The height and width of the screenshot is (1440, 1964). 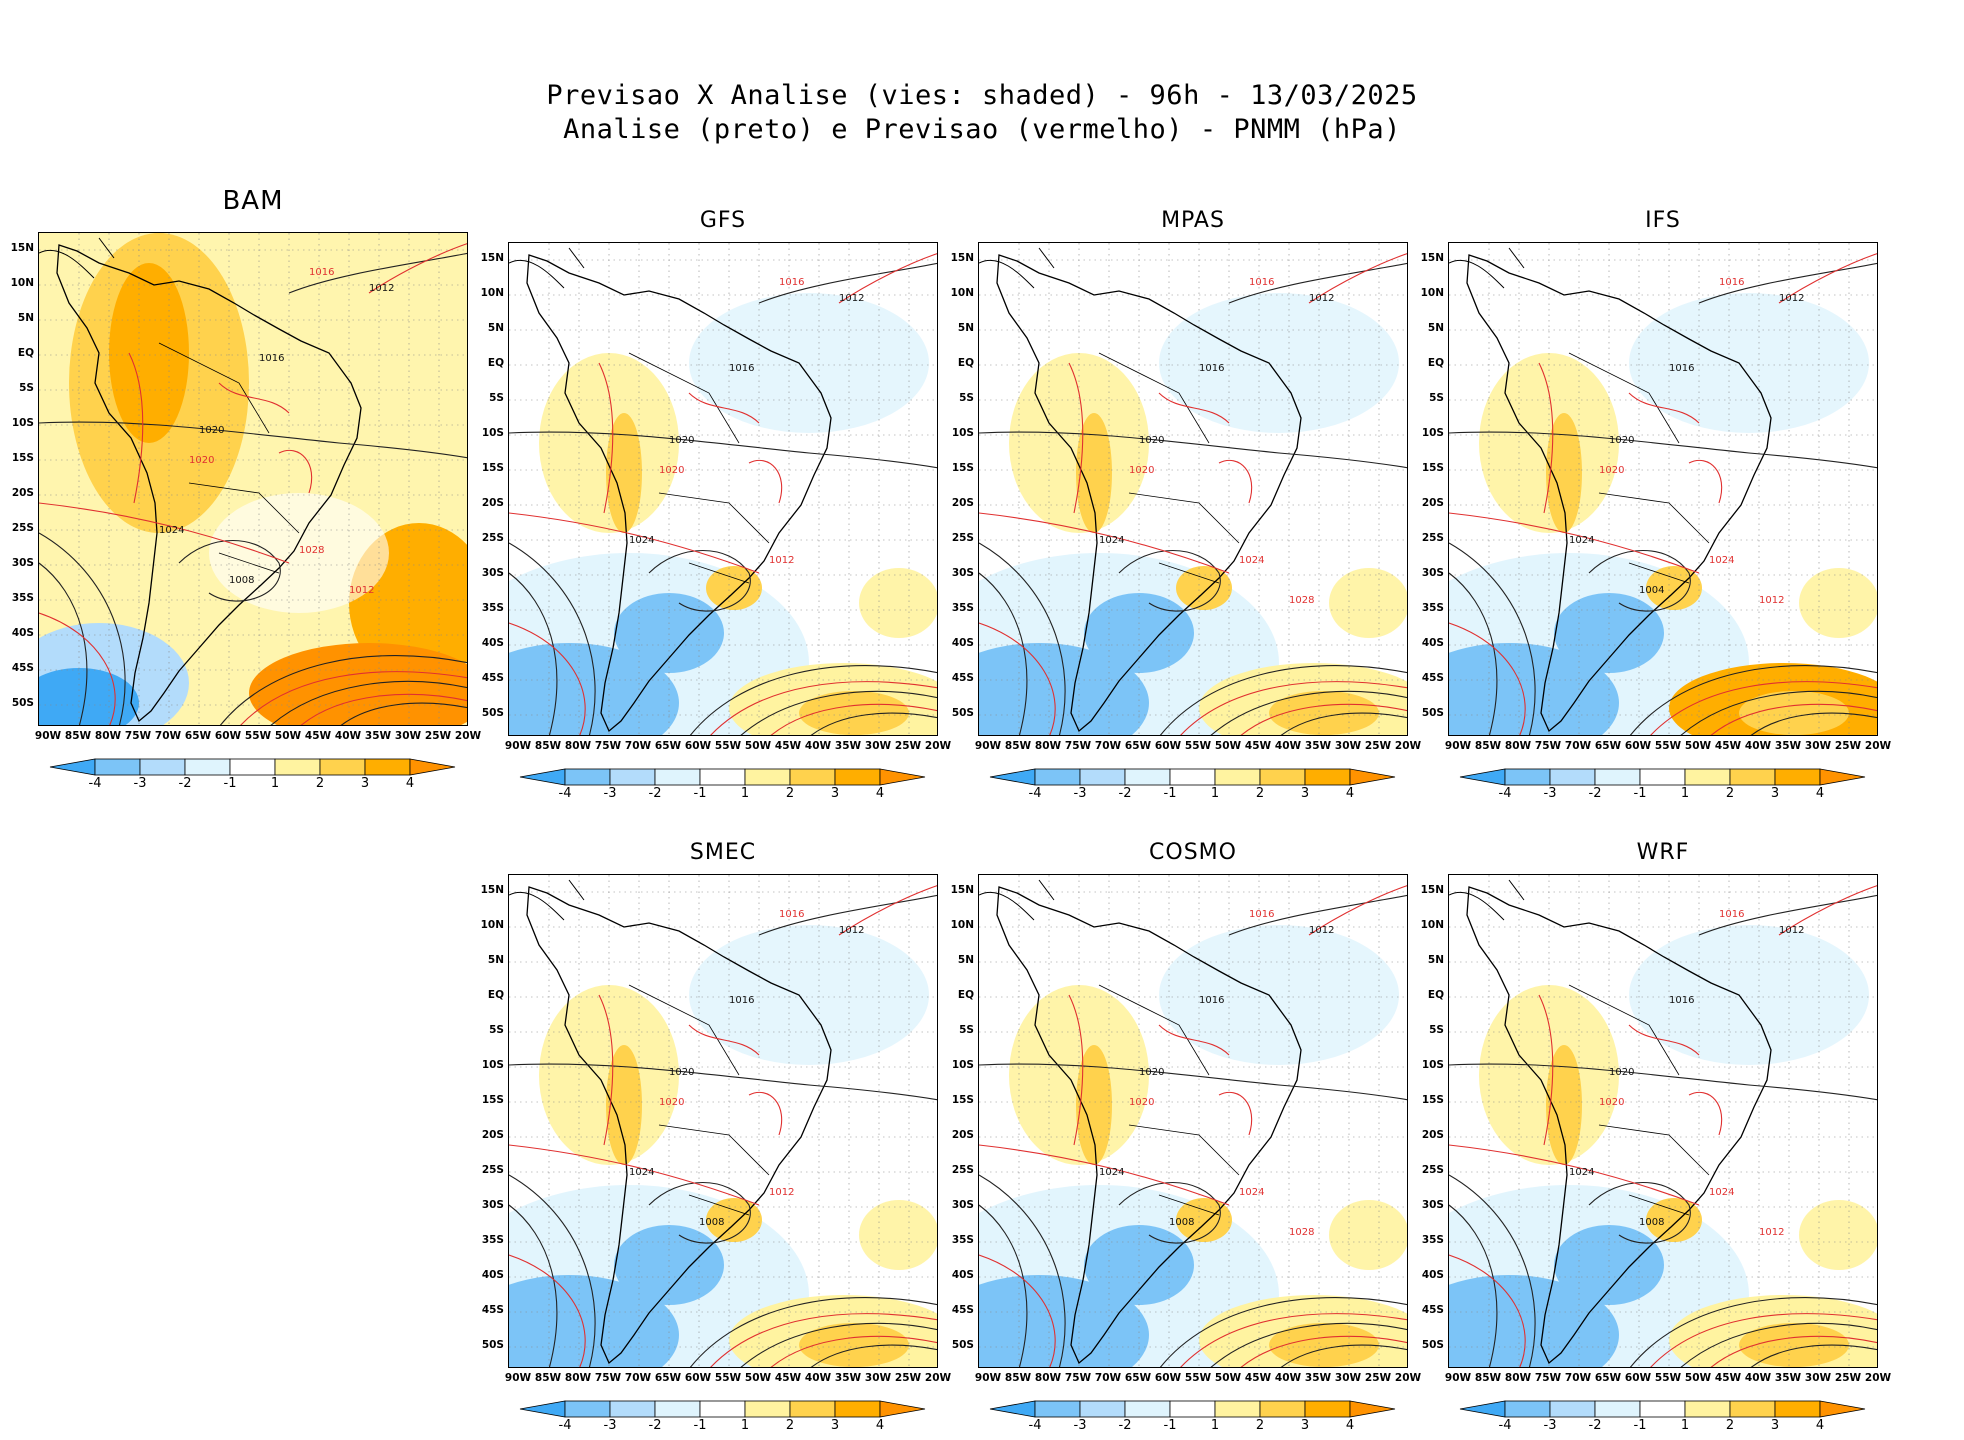 I want to click on colorbar-label: 1, so click(x=745, y=1425).